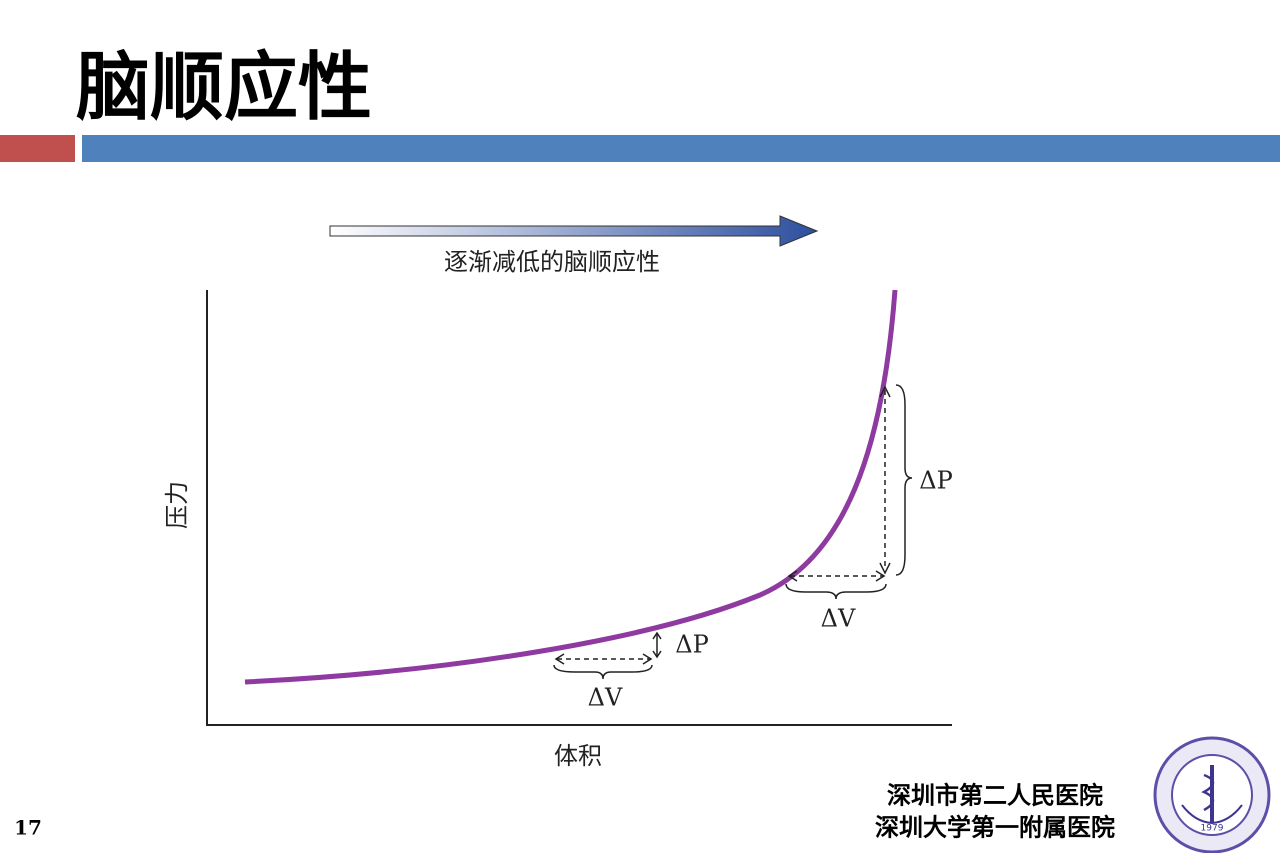 Image resolution: width=1280 pixels, height=853 pixels. What do you see at coordinates (605, 698) in the screenshot?
I see `delta-v-low: ΔV` at bounding box center [605, 698].